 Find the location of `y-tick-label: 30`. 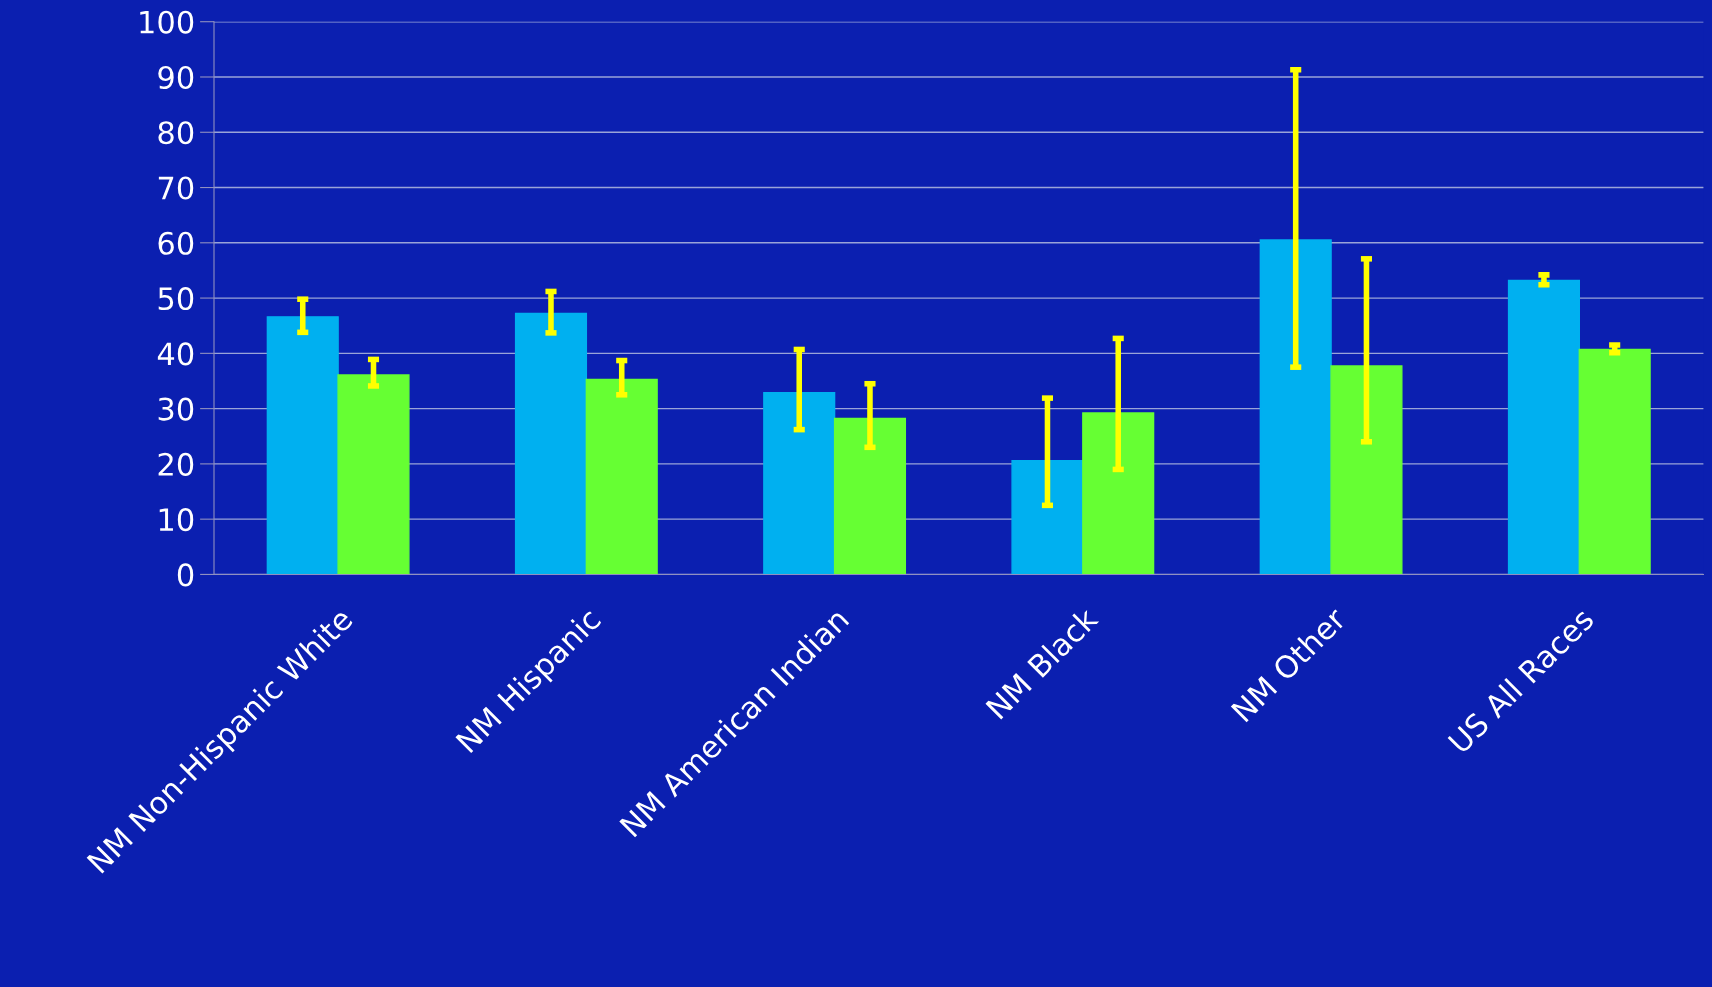

y-tick-label: 30 is located at coordinates (176, 409).